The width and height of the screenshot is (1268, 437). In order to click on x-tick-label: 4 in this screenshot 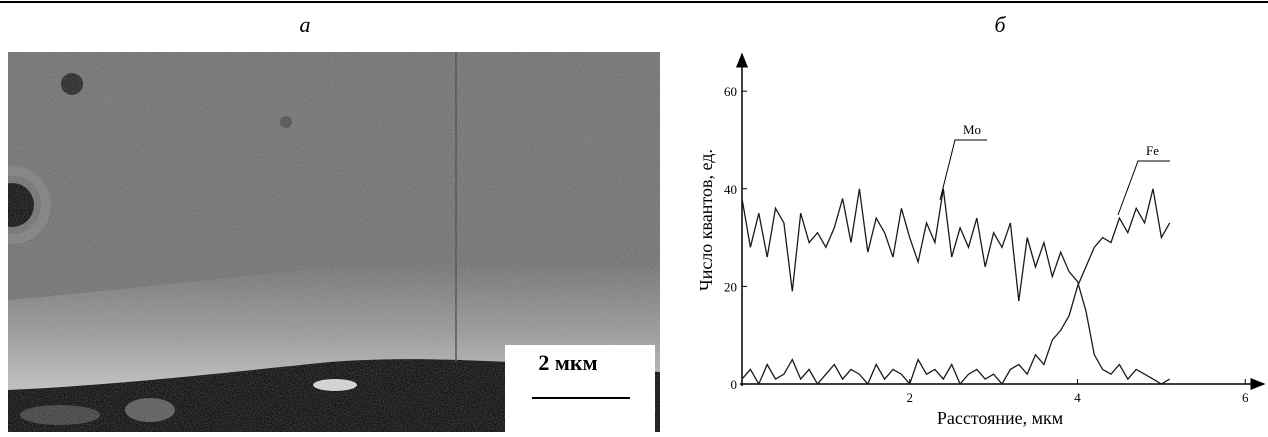, I will do `click(1077, 397)`.